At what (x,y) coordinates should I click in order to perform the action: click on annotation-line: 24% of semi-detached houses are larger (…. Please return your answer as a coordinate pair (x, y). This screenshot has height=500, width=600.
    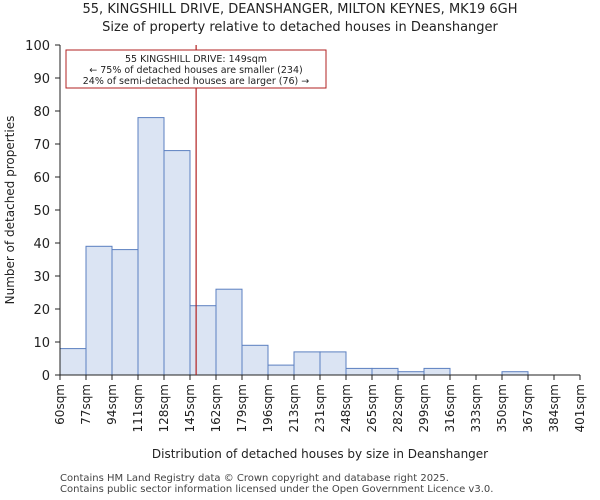
    Looking at the image, I should click on (196, 81).